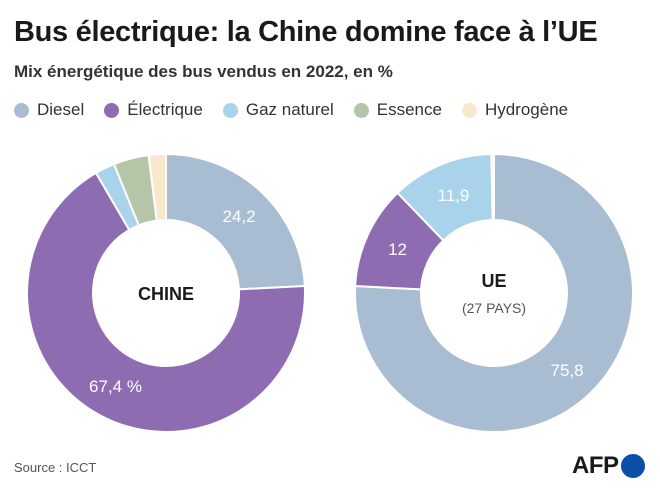 The height and width of the screenshot is (491, 660). I want to click on legend-label-essence: Essence, so click(409, 109).